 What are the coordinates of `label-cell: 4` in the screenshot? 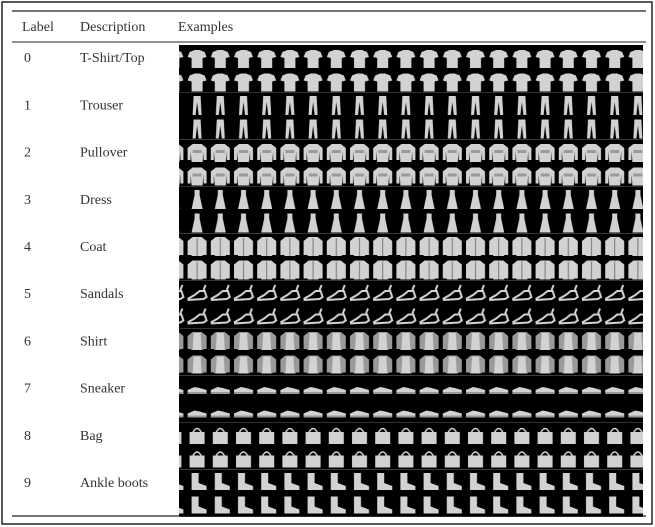 It's located at (27, 247).